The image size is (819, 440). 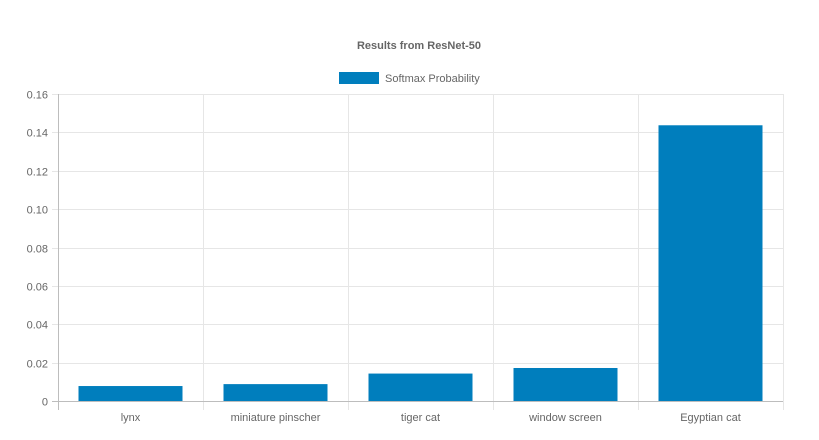 I want to click on x-tick-label: window screen, so click(x=565, y=418).